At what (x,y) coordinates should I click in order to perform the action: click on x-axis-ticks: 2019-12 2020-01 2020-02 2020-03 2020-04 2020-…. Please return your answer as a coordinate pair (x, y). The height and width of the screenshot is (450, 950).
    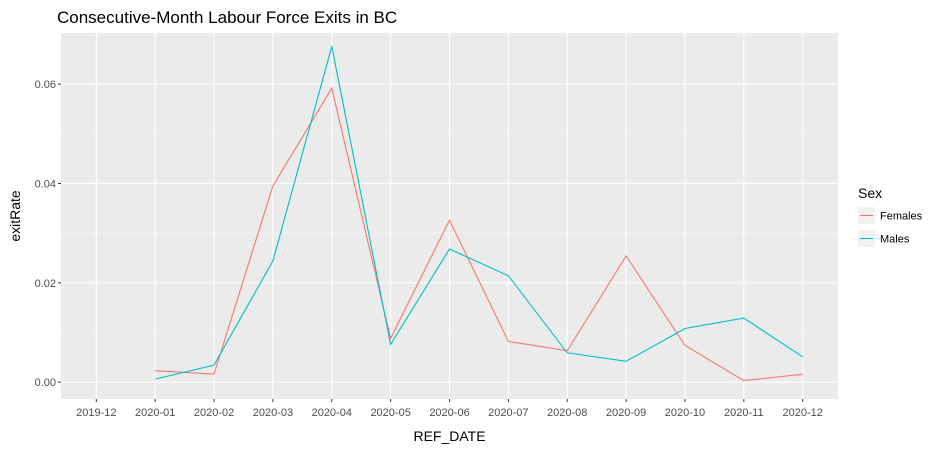
    Looking at the image, I should click on (449, 409).